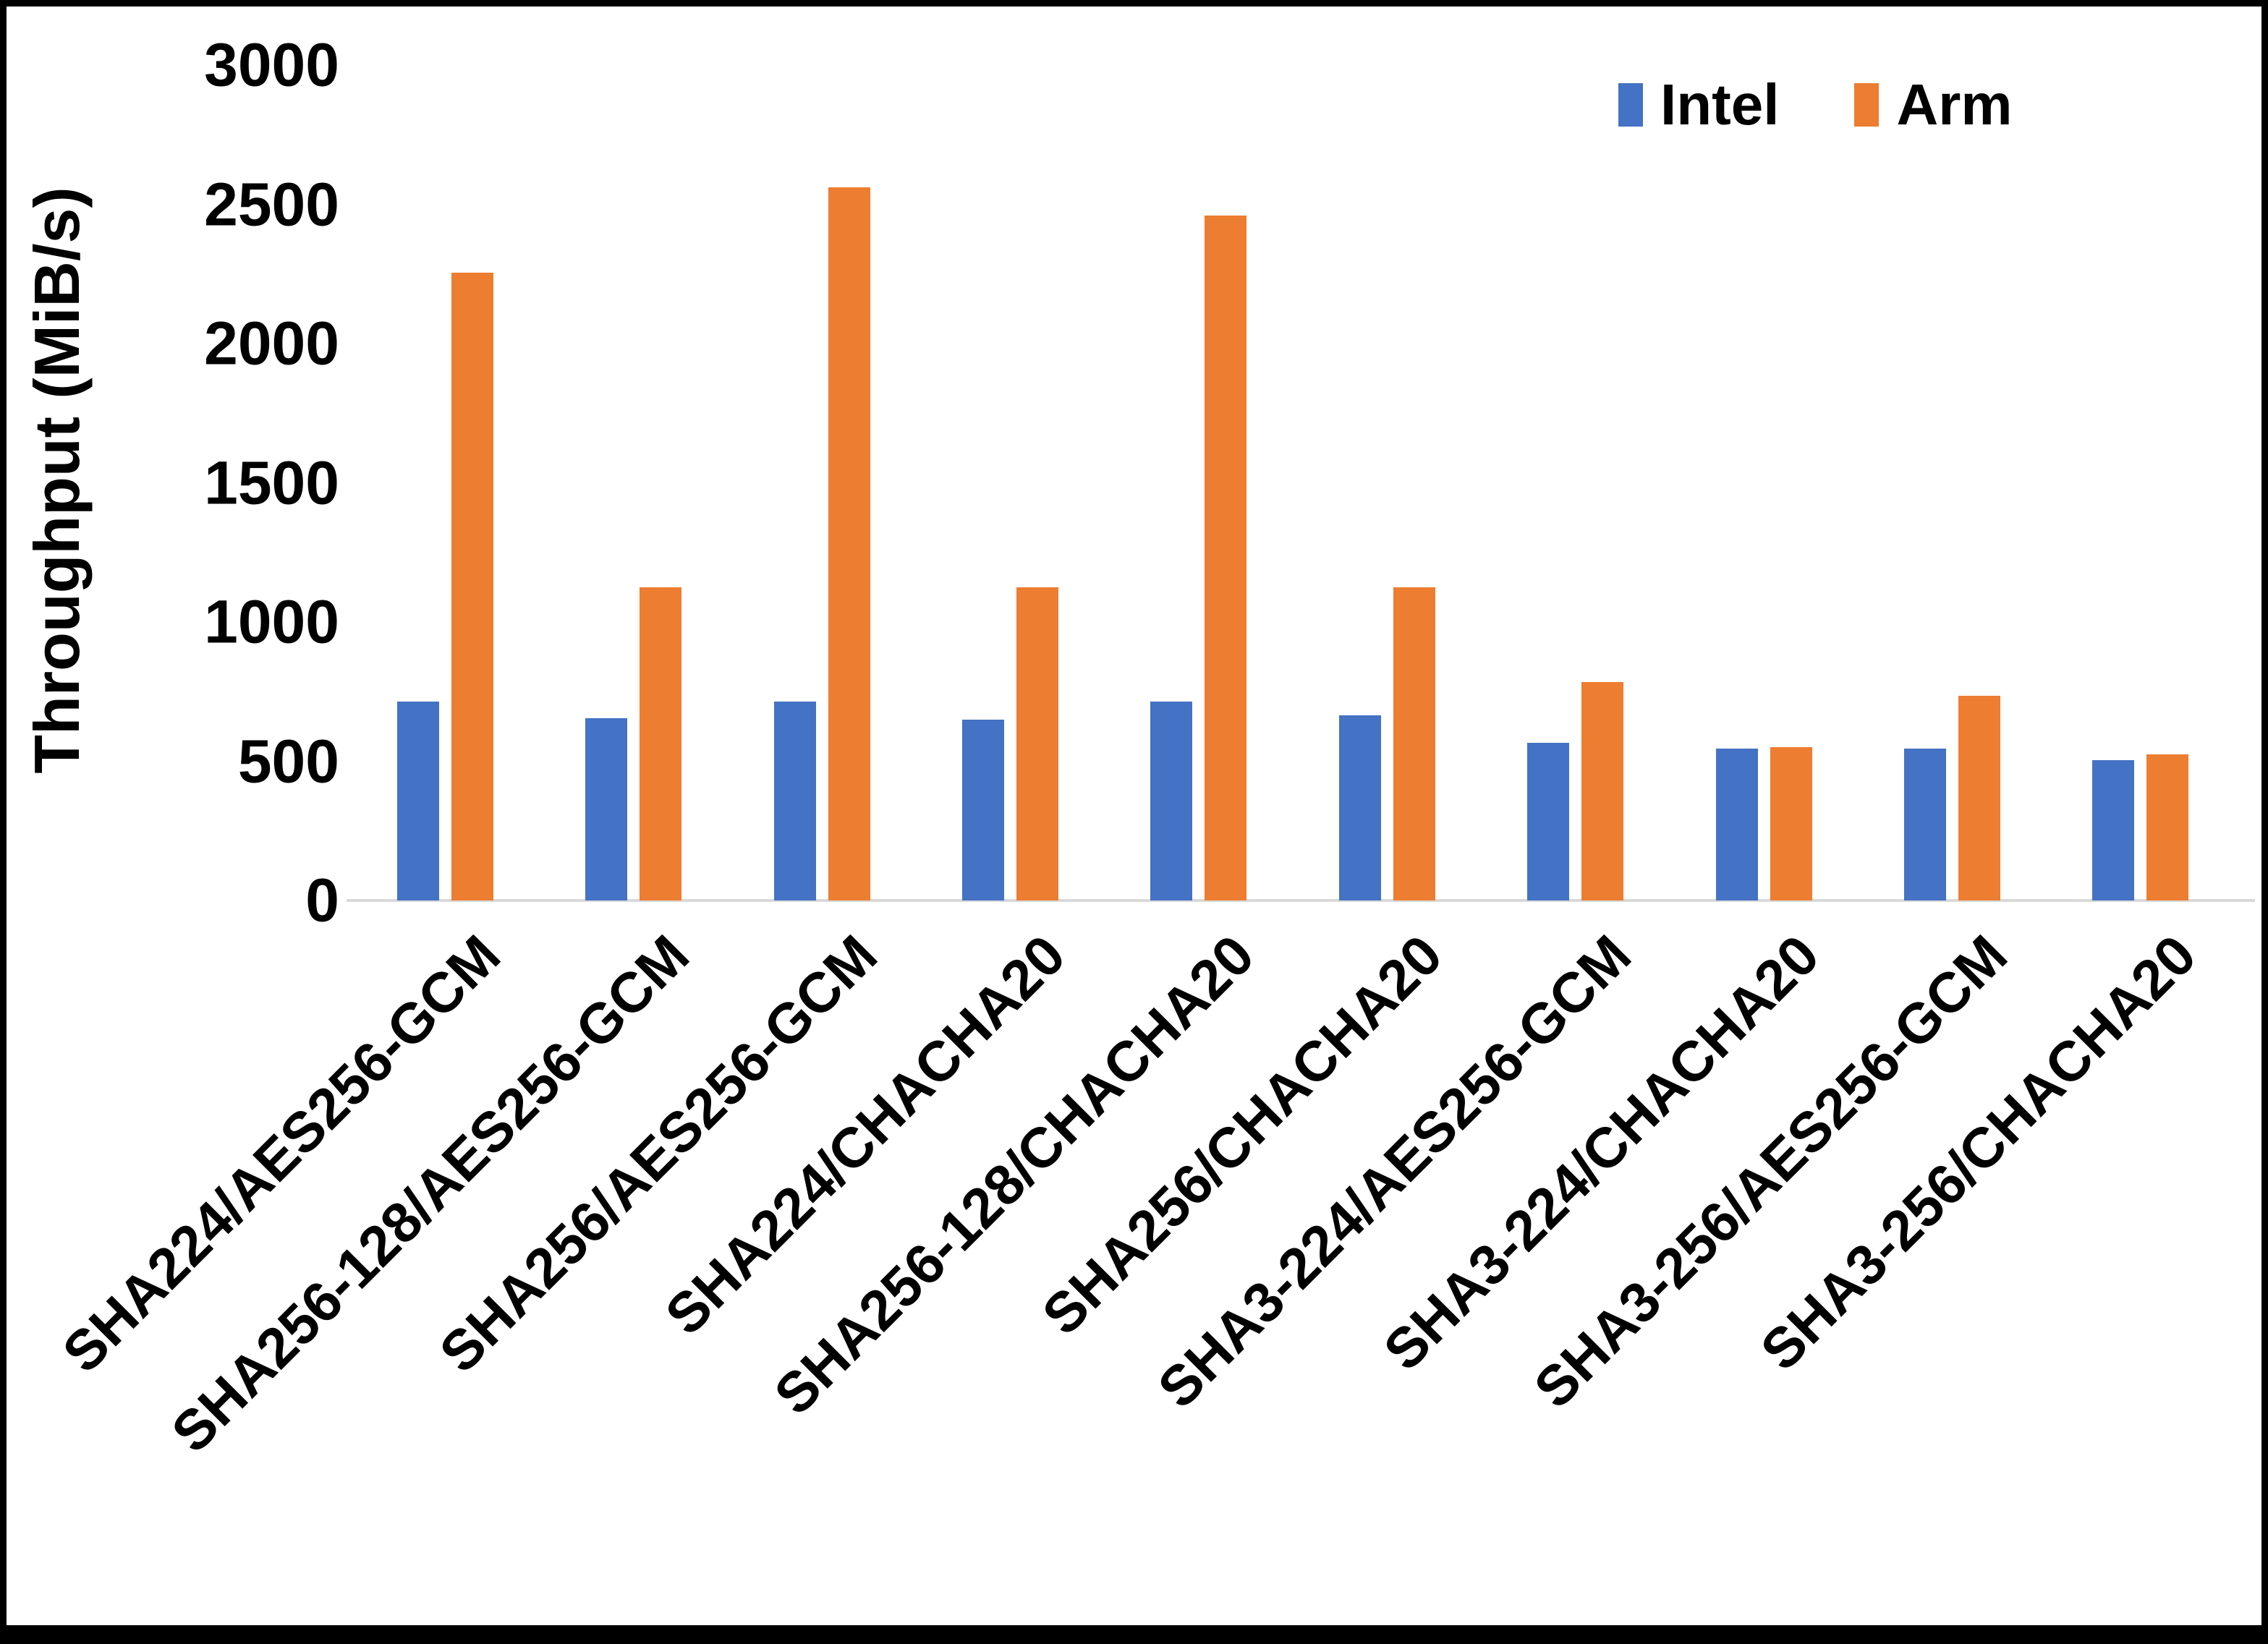 The height and width of the screenshot is (1644, 2268). I want to click on y-tick-label: 3000, so click(271, 64).